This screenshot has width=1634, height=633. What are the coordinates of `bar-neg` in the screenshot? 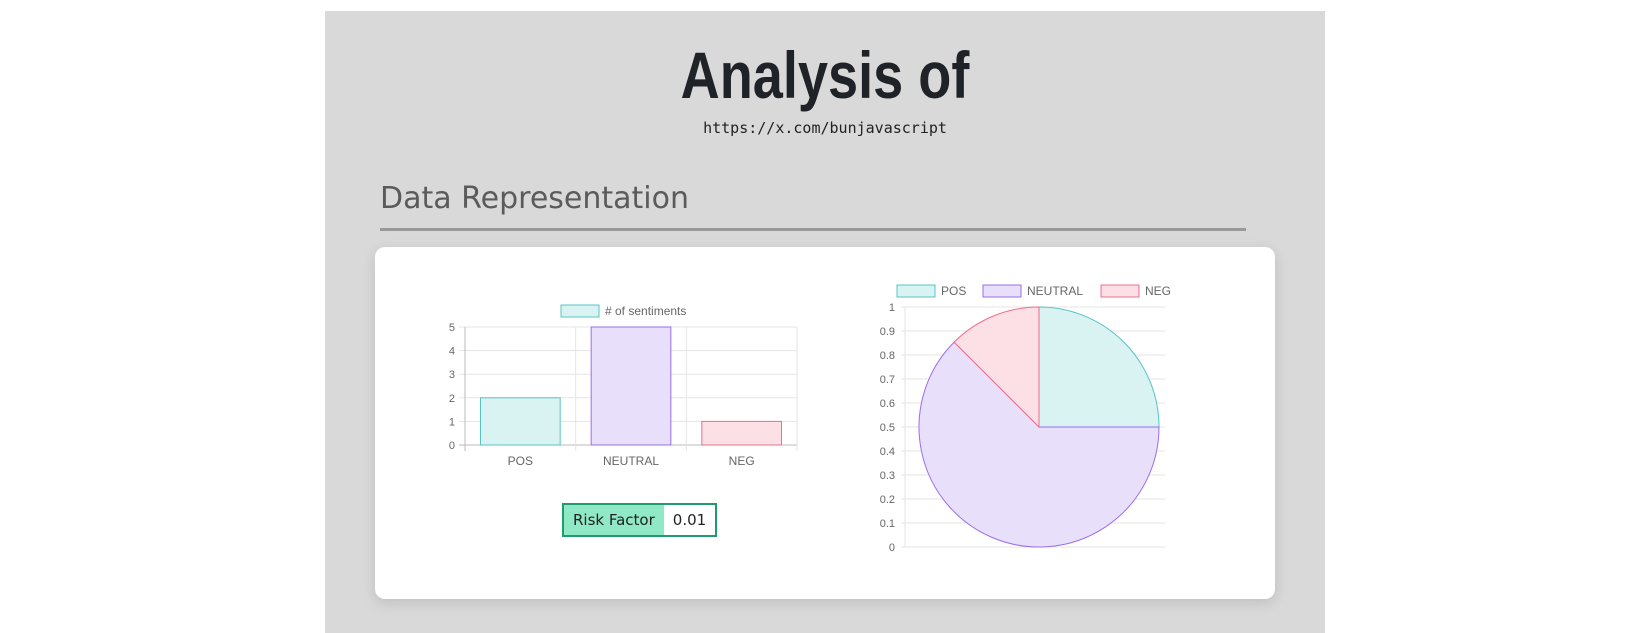 It's located at (742, 433).